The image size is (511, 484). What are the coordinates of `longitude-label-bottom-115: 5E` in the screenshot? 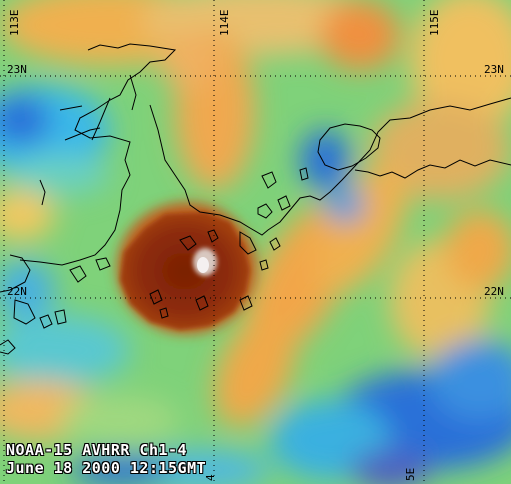 It's located at (410, 474).